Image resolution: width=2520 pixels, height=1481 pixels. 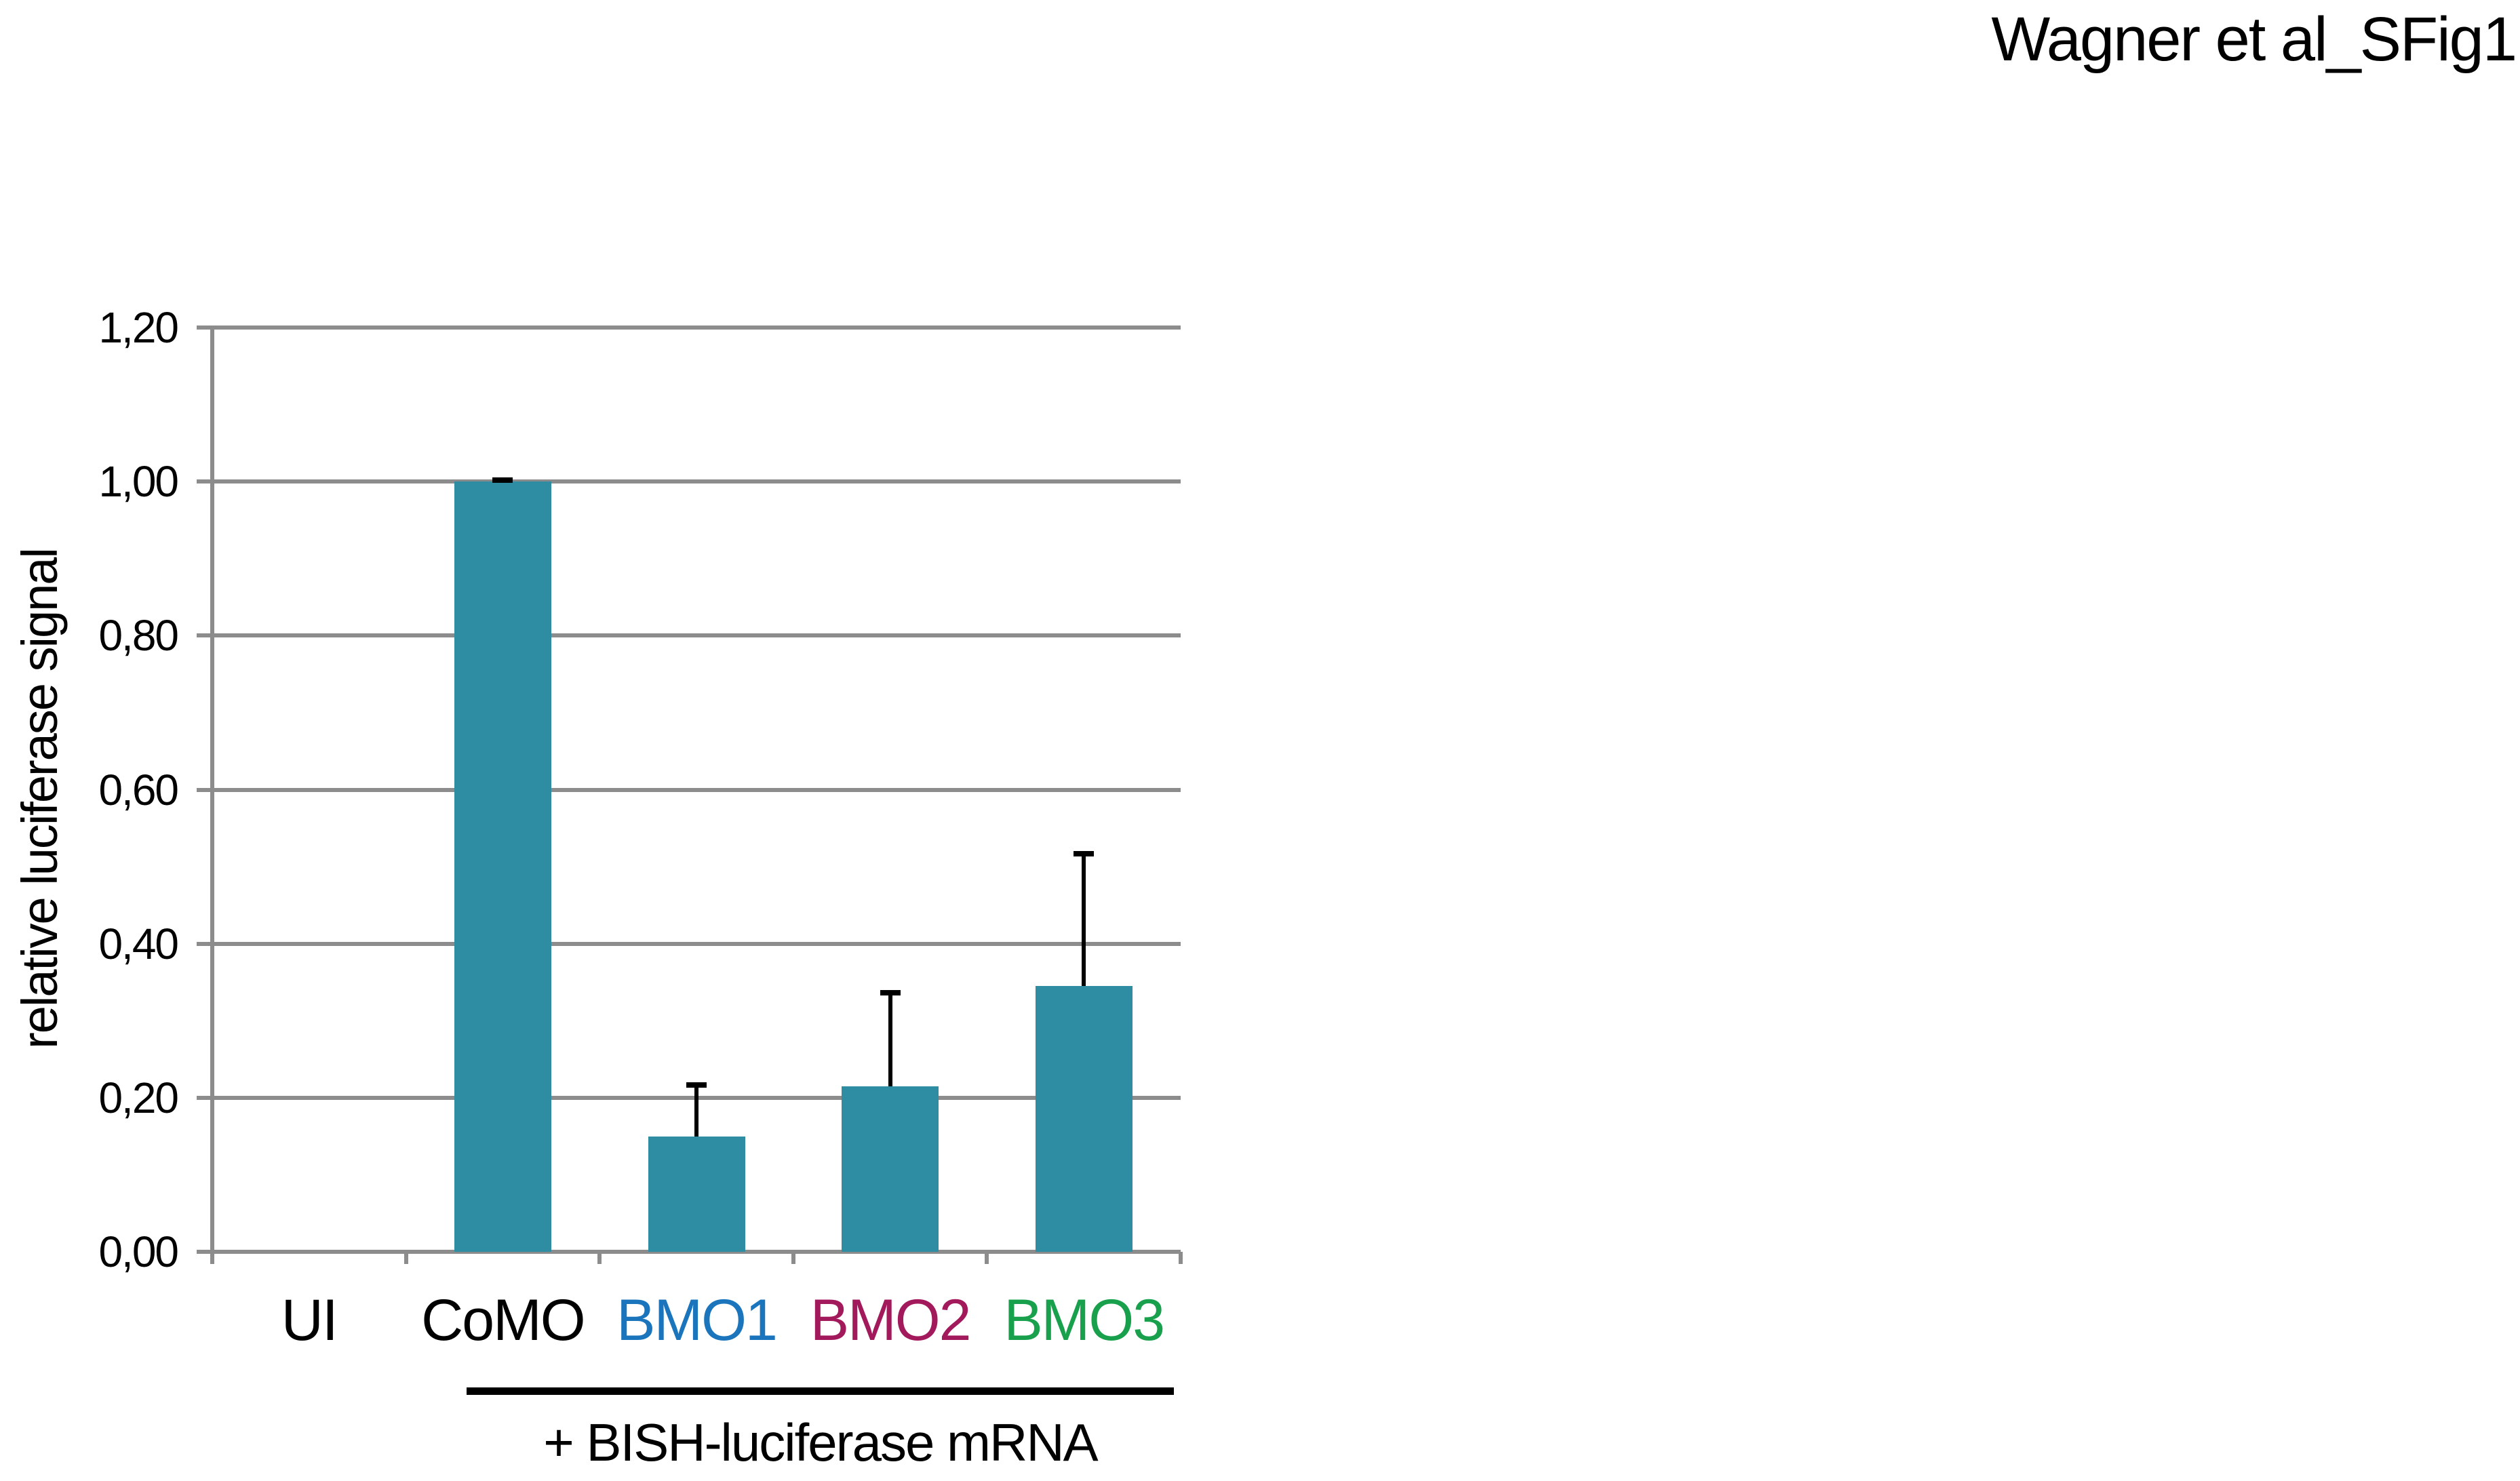 I want to click on y-tick-label: 0,60, so click(x=139, y=789).